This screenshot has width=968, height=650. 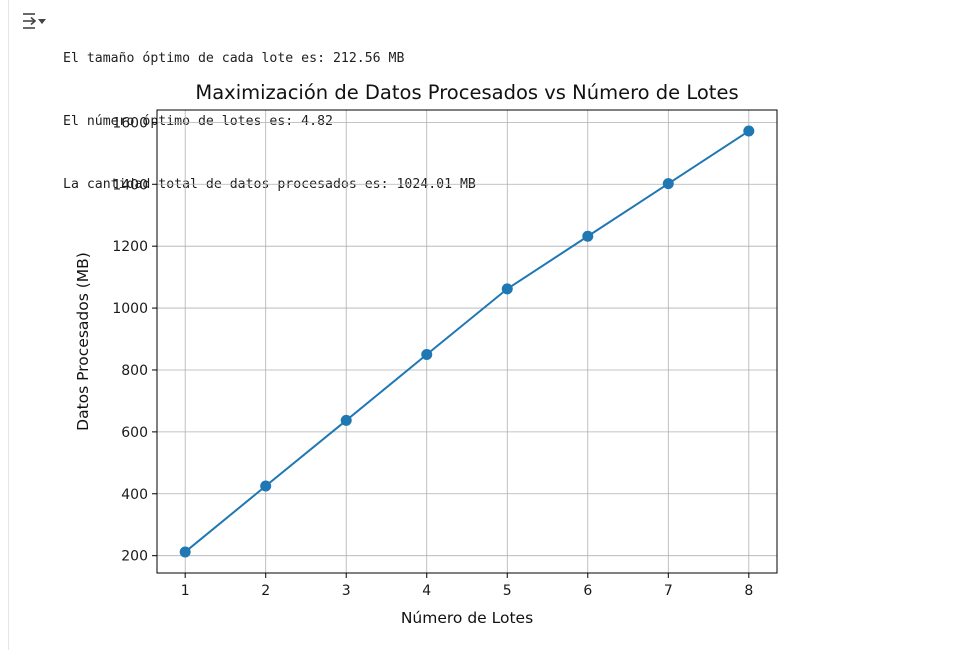 What do you see at coordinates (185, 591) in the screenshot?
I see `x-tick-label: 1` at bounding box center [185, 591].